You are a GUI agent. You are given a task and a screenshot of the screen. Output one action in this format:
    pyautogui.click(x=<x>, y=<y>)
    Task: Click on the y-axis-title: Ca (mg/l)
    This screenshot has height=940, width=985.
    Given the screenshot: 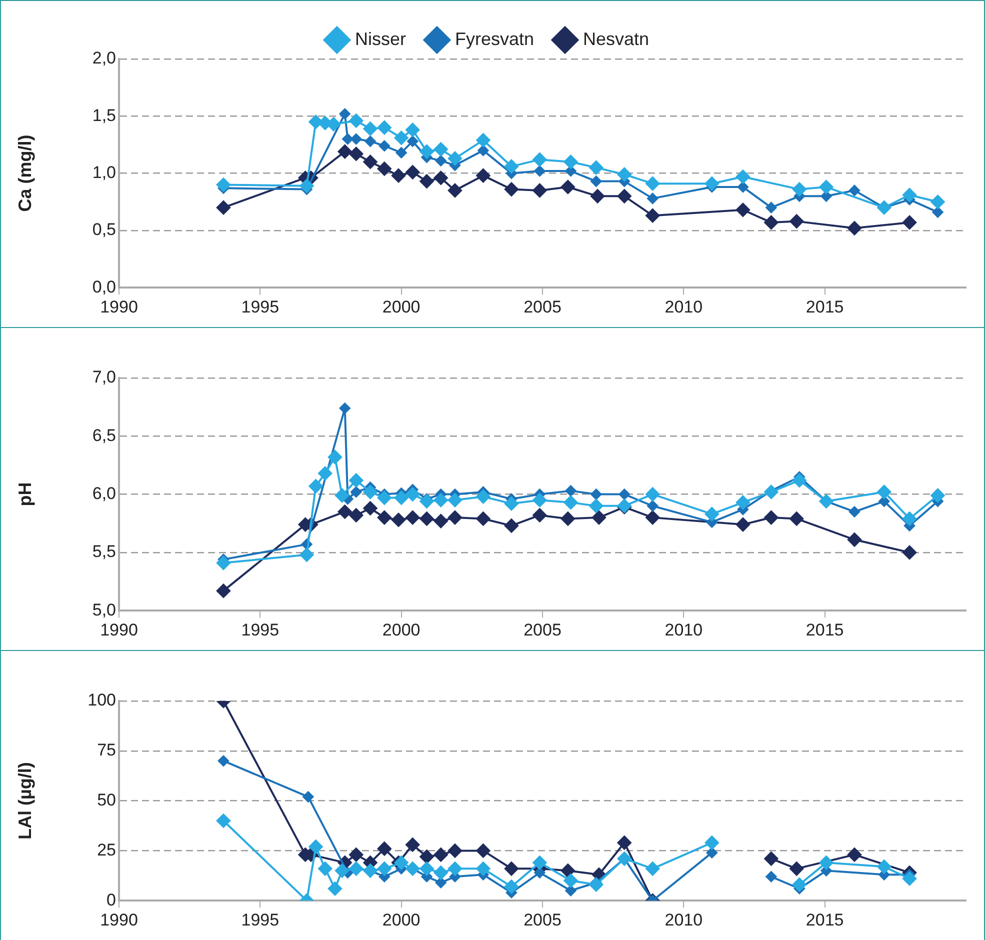 What is the action you would take?
    pyautogui.click(x=24, y=173)
    